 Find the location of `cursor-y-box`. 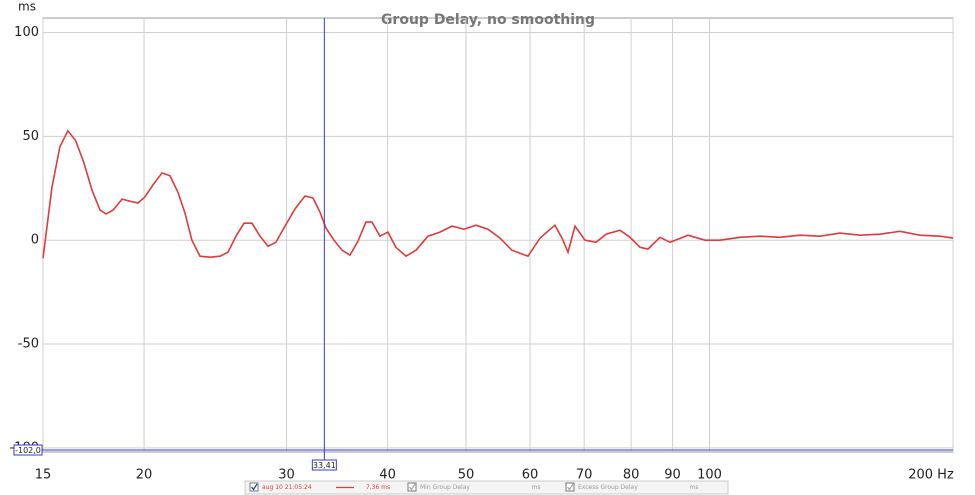

cursor-y-box is located at coordinates (28, 450).